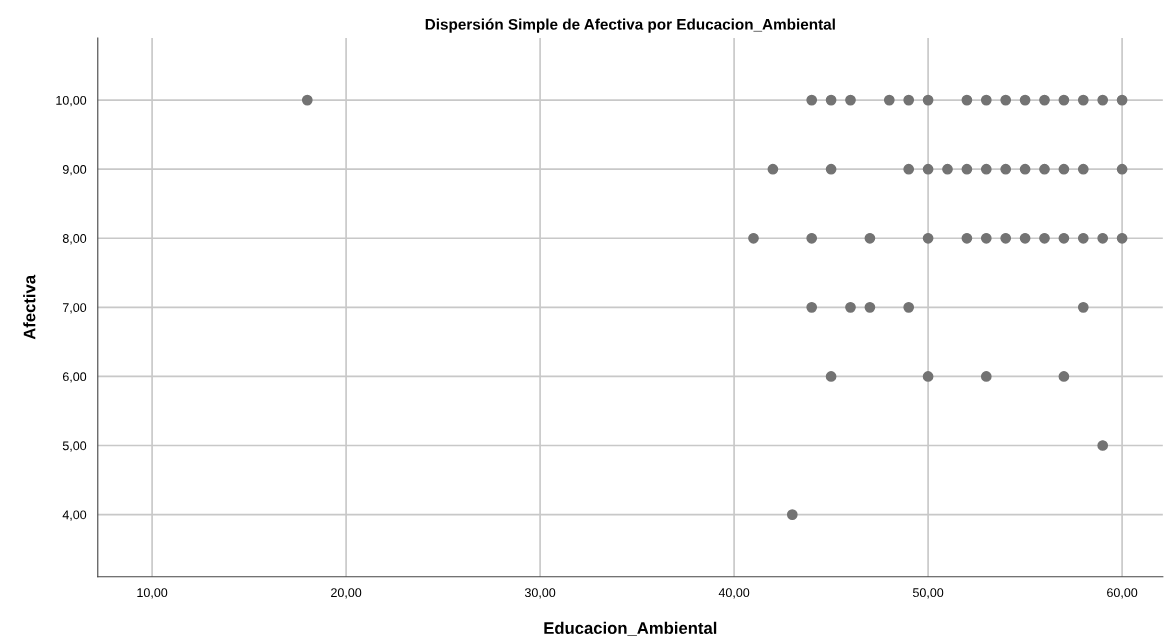 The width and height of the screenshot is (1164, 643). What do you see at coordinates (74, 377) in the screenshot?
I see `y-tick-label: 6,00` at bounding box center [74, 377].